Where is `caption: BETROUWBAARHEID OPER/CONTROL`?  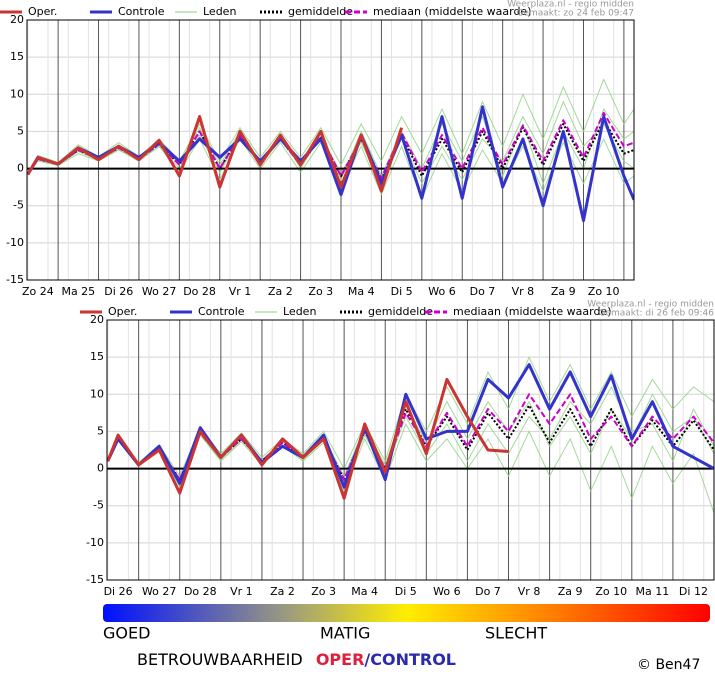
caption: BETROUWBAARHEID OPER/CONTROL is located at coordinates (296, 659).